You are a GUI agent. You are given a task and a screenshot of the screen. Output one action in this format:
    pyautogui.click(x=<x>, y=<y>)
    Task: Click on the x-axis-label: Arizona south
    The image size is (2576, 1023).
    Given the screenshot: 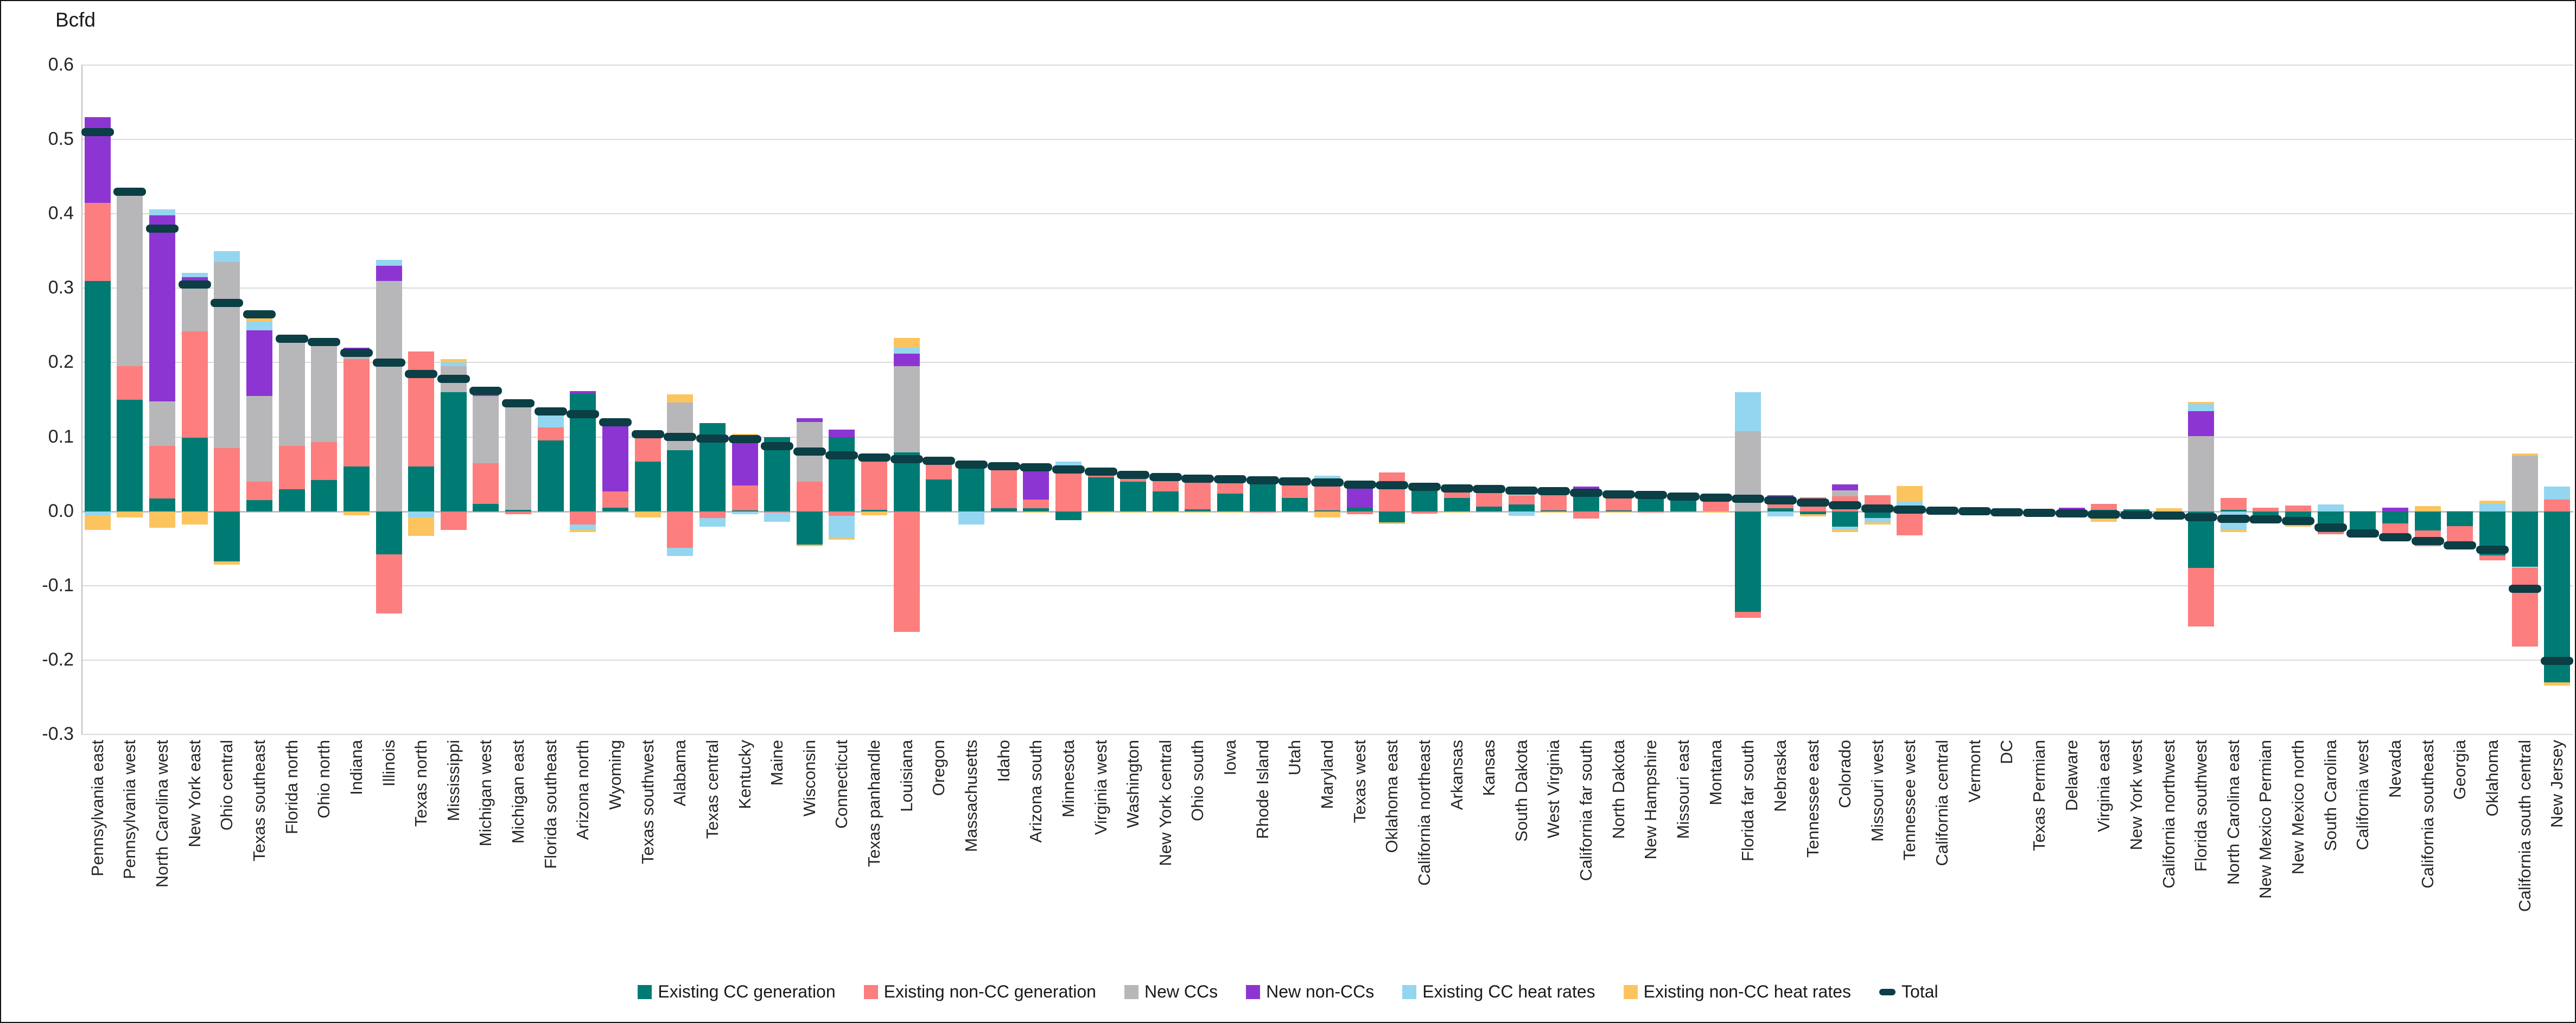 What is the action you would take?
    pyautogui.click(x=1035, y=791)
    